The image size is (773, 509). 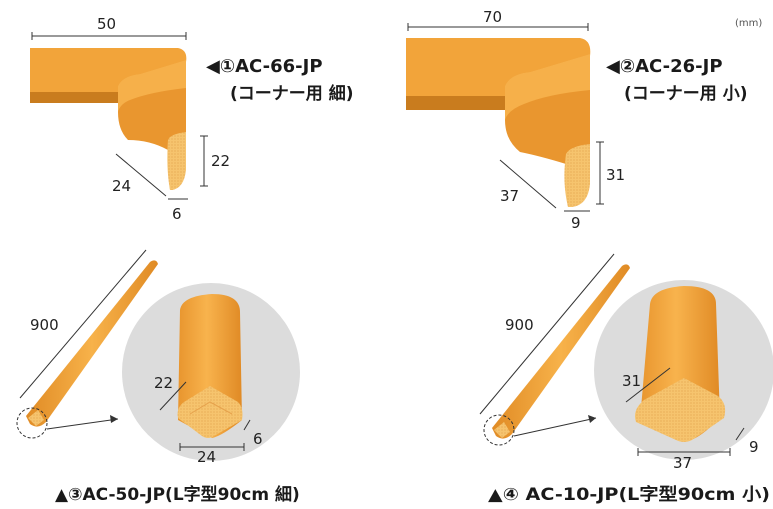 What do you see at coordinates (291, 93) in the screenshot?
I see `product-1-sublabel: (コーナー用 細)` at bounding box center [291, 93].